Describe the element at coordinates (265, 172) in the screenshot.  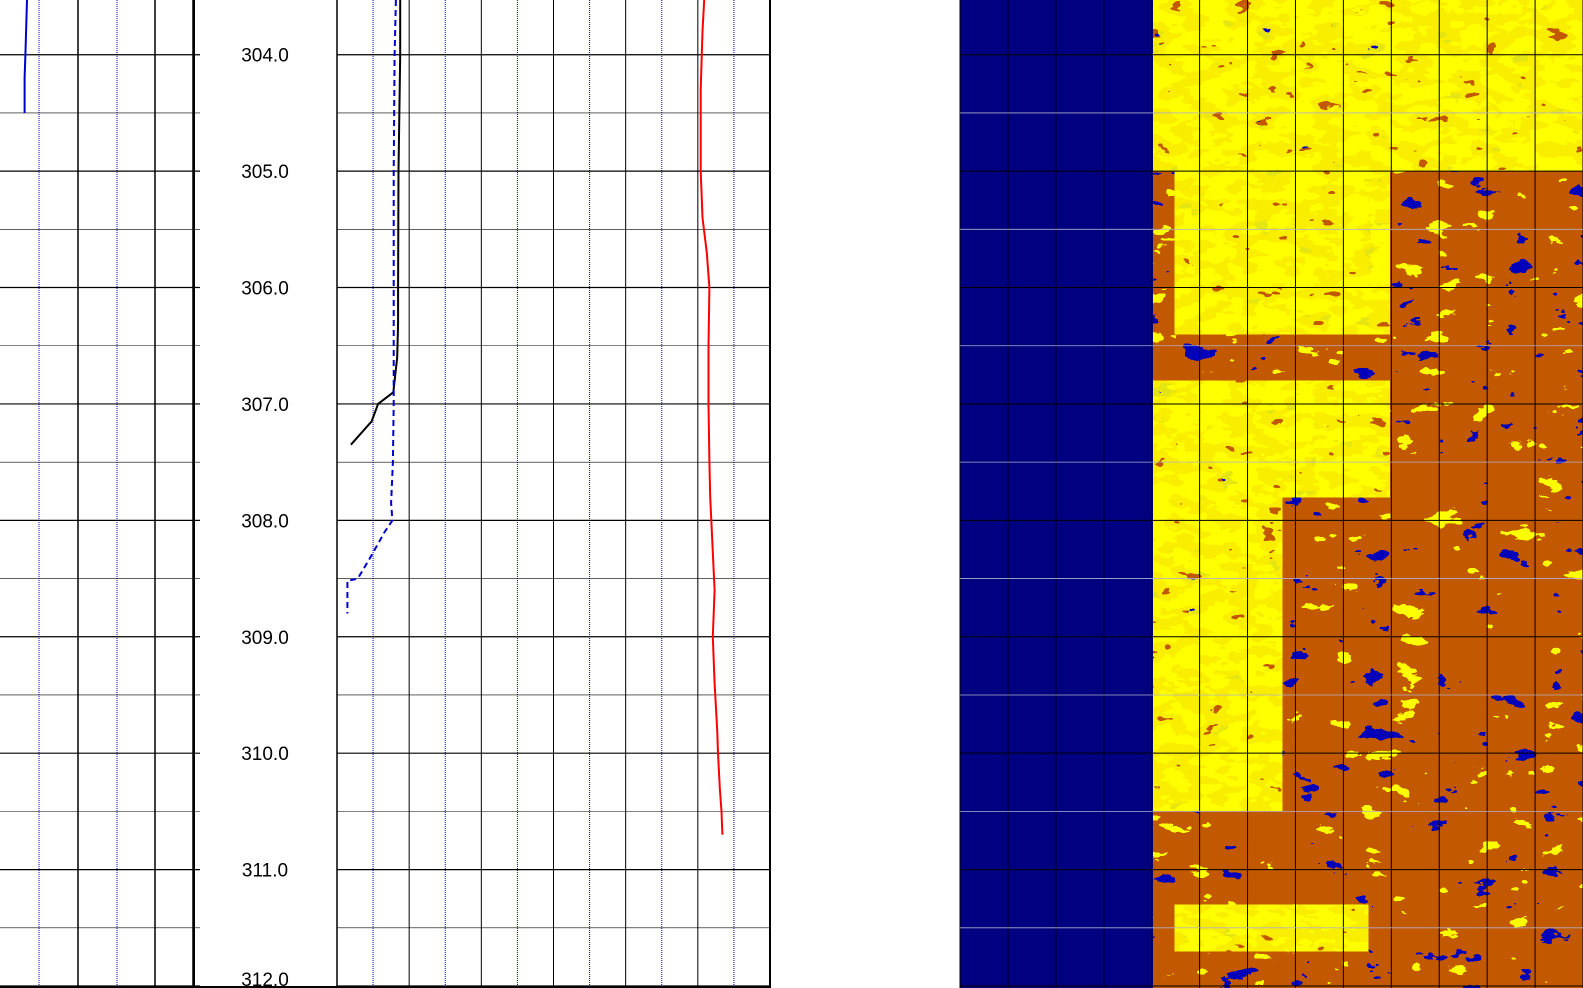
I see `depth-tick-label: 305.0` at that location.